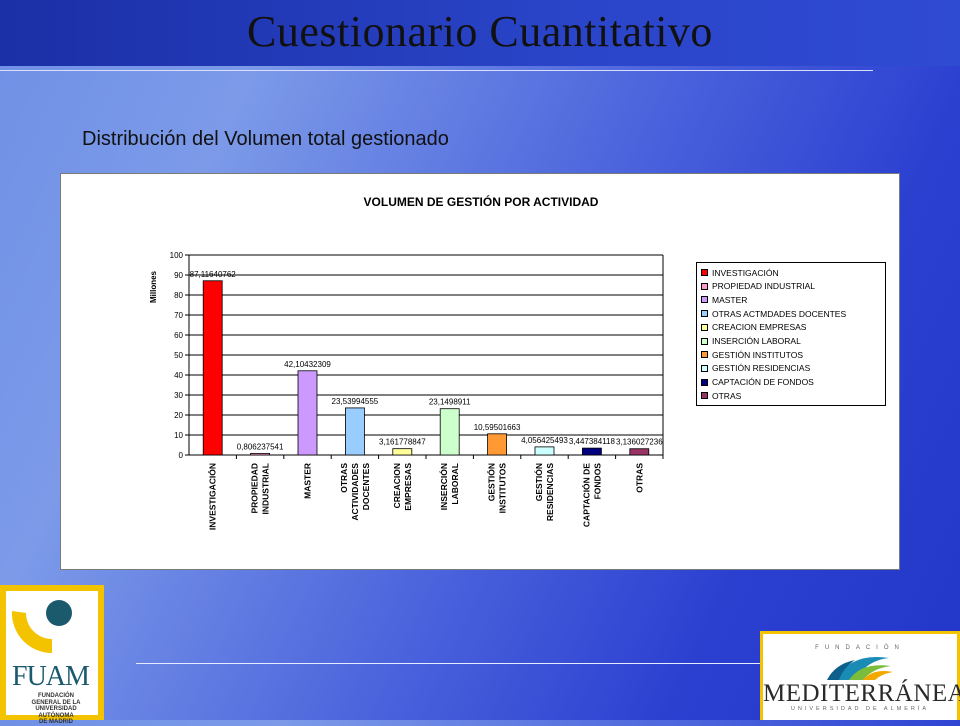 Image resolution: width=960 pixels, height=726 pixels. What do you see at coordinates (763, 382) in the screenshot?
I see `legend-label: CAPTACIÓN DE FONDOS` at bounding box center [763, 382].